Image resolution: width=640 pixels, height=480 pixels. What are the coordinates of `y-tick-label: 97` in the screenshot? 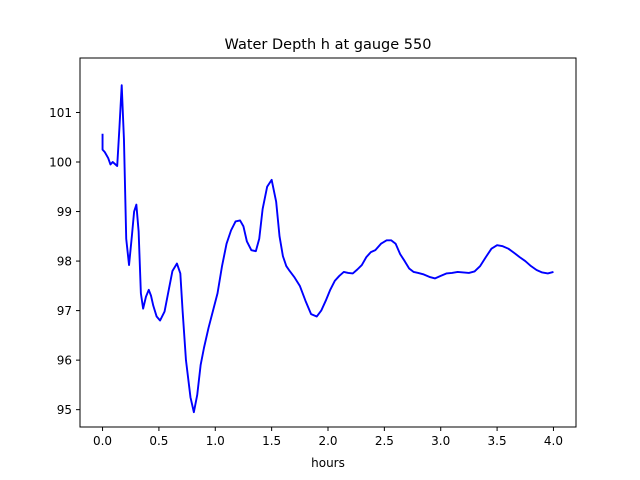 It's located at (64, 311).